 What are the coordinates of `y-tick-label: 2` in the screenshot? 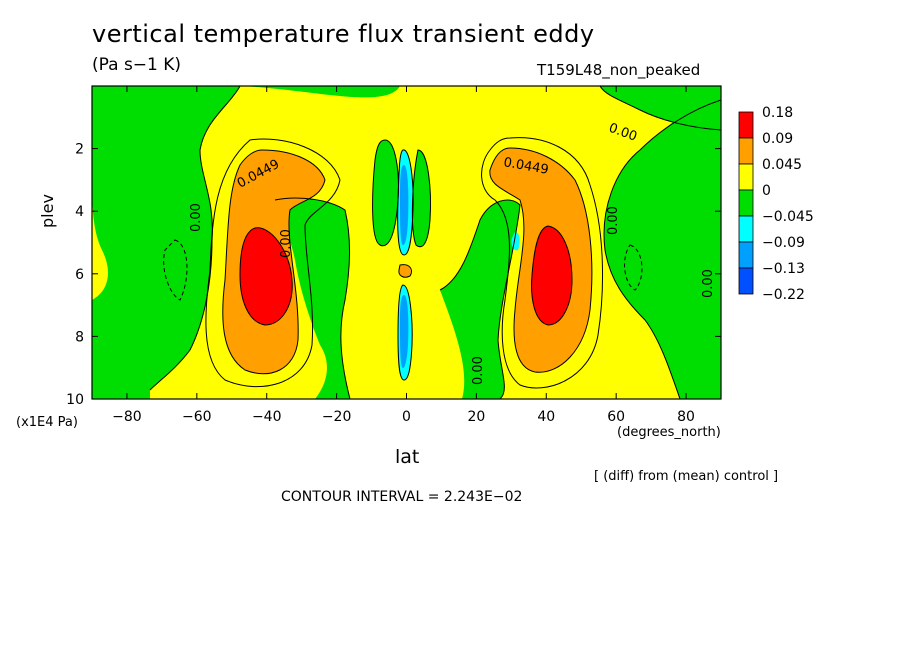 It's located at (79, 150).